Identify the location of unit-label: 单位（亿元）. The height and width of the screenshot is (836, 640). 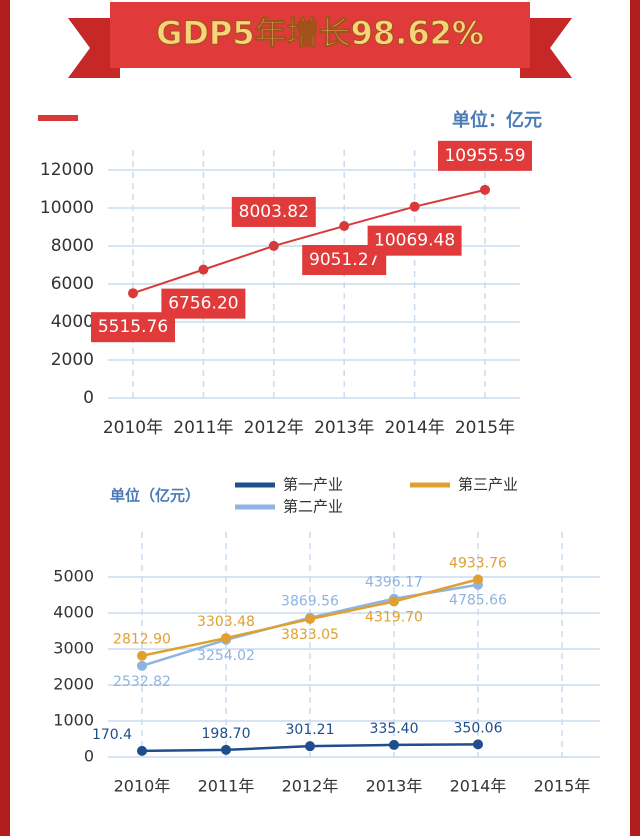
(155, 496).